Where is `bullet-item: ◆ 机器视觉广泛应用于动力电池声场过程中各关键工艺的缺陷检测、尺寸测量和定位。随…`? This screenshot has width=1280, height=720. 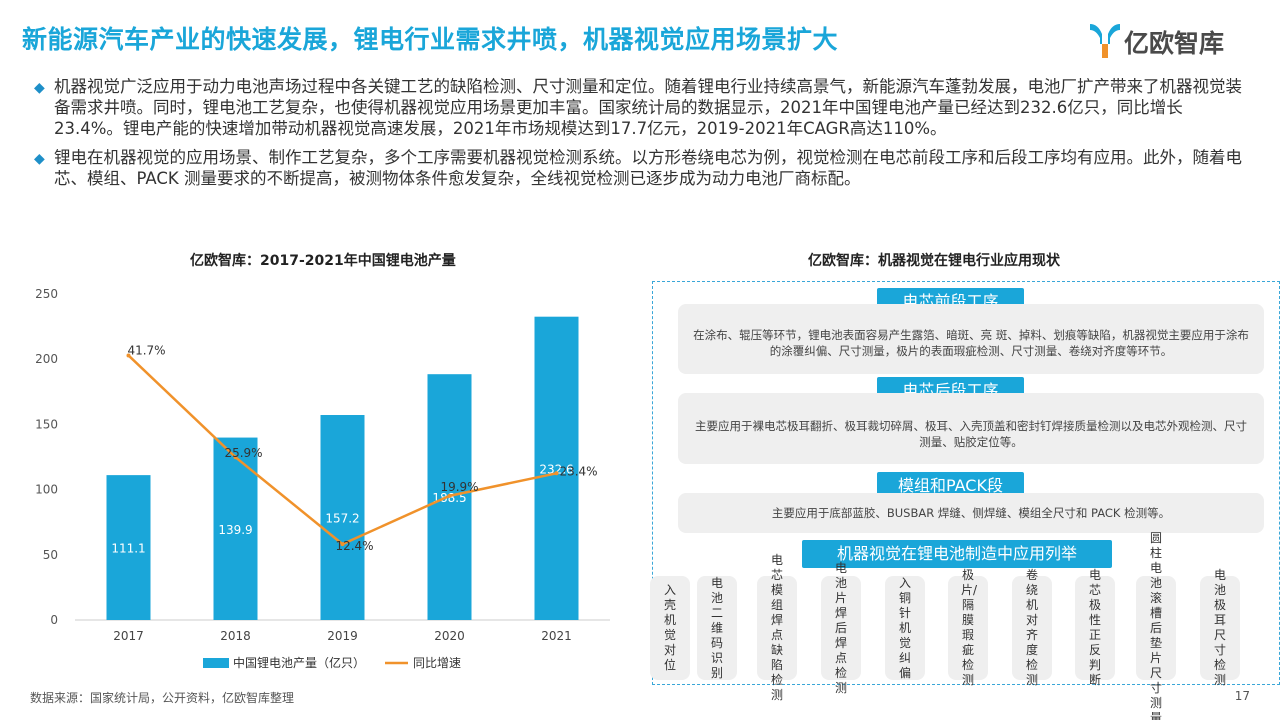
bullet-item: ◆ 机器视觉广泛应用于动力电池声场过程中各关键工艺的缺陷检测、尺寸测量和定位。随… is located at coordinates (641, 107).